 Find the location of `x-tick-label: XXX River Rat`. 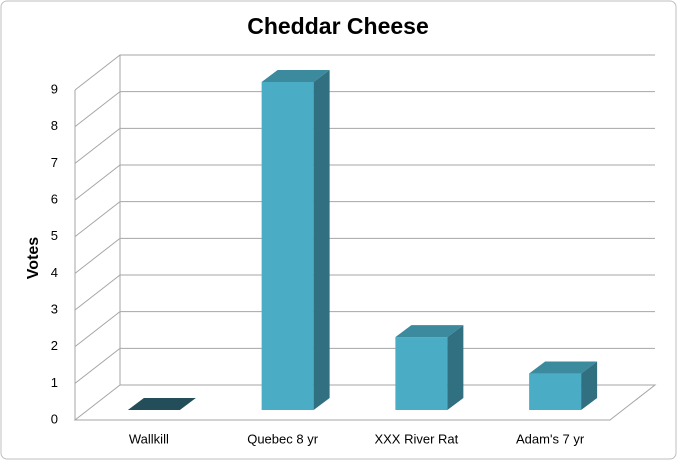

x-tick-label: XXX River Rat is located at coordinates (416, 438).